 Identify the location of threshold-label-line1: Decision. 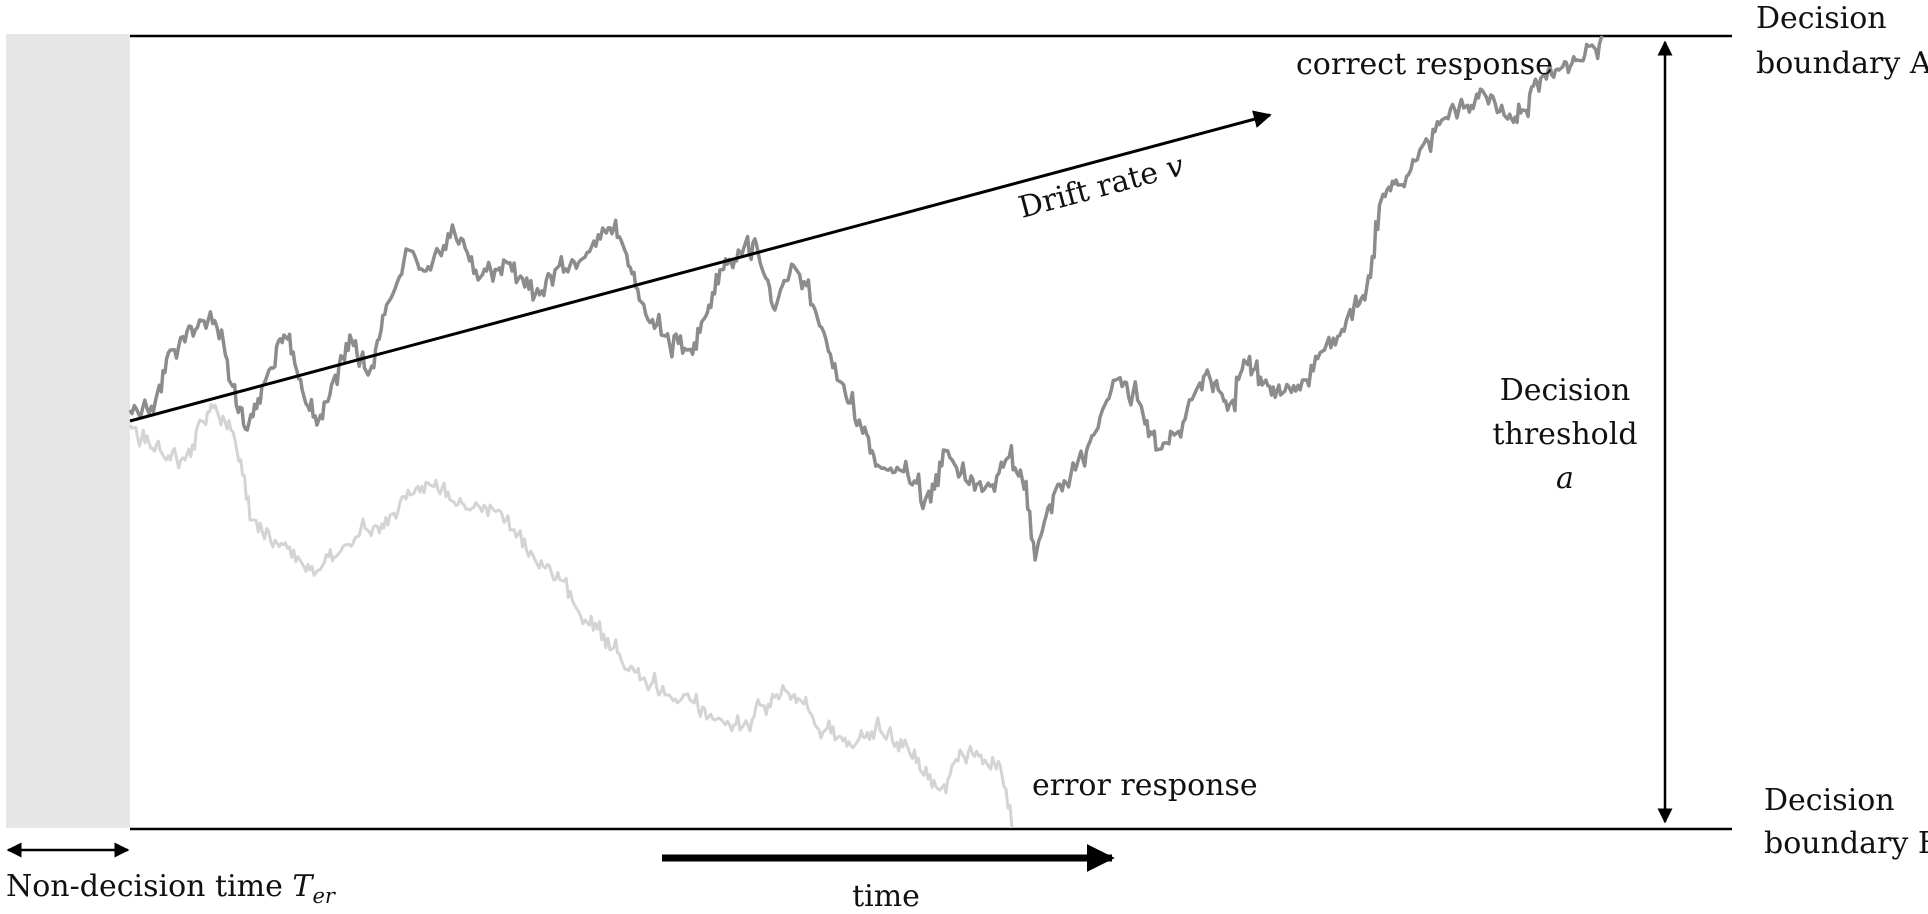
(1565, 390).